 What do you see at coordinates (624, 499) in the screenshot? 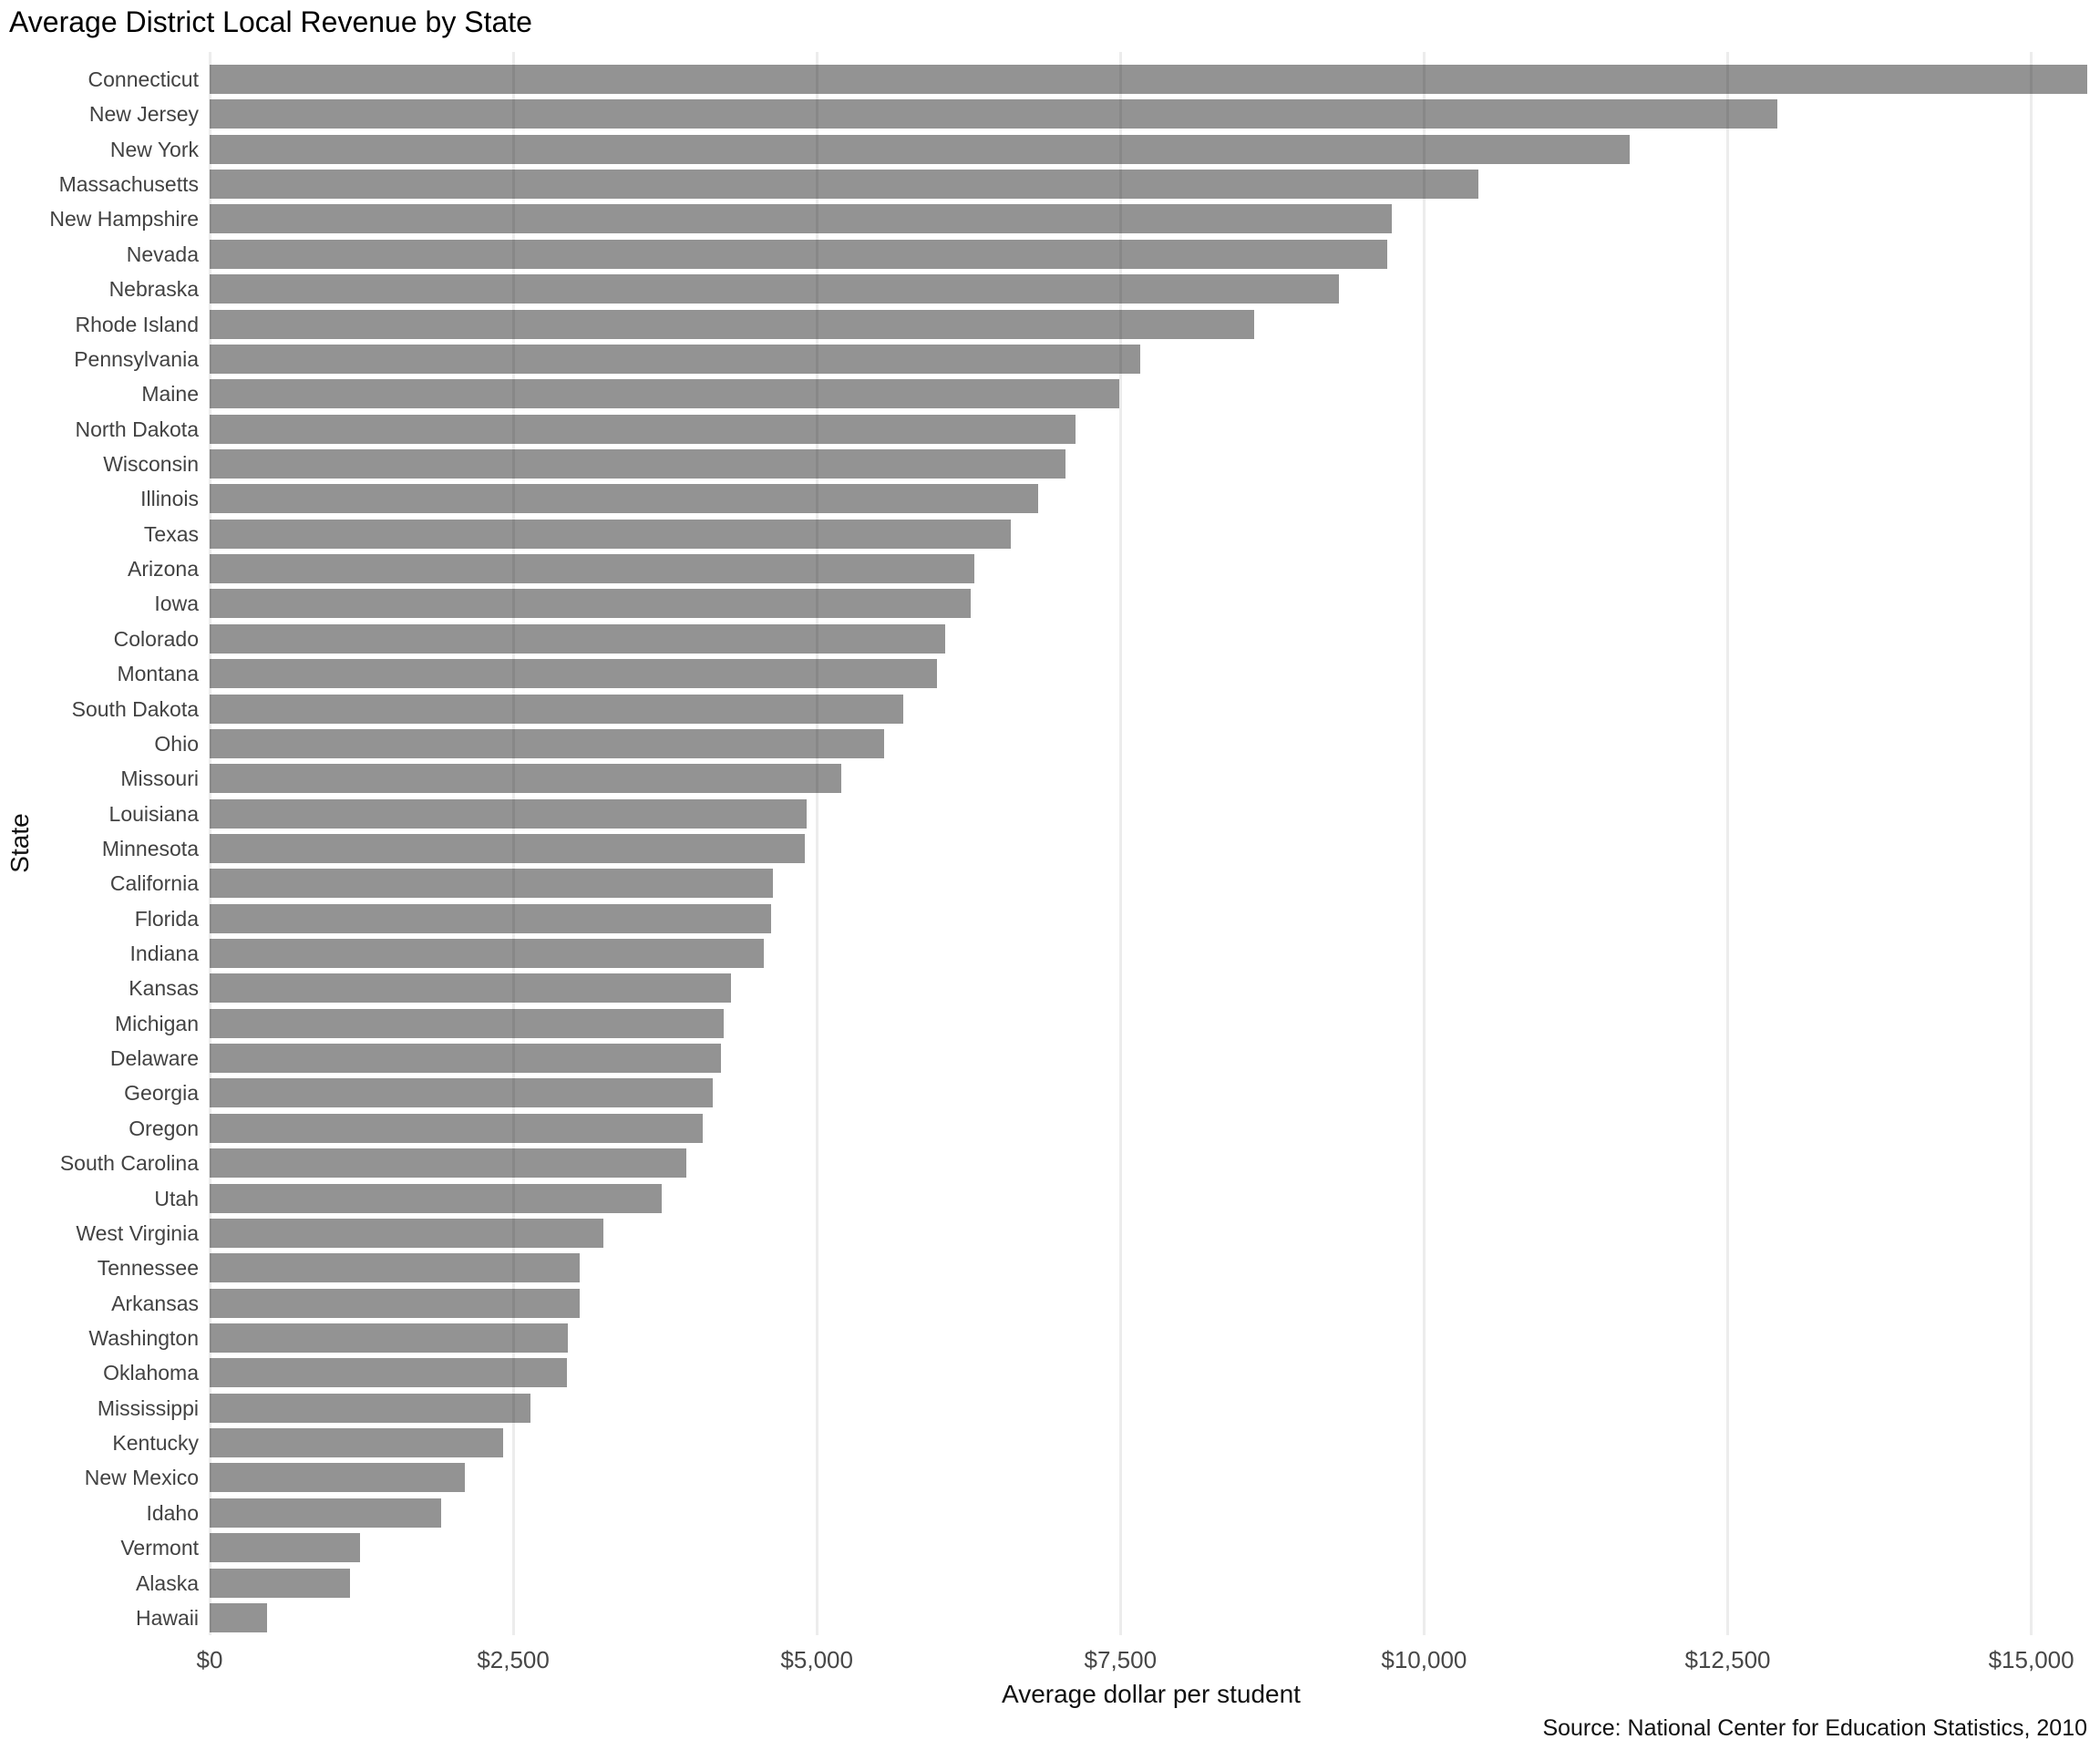
I see `bar-illinois` at bounding box center [624, 499].